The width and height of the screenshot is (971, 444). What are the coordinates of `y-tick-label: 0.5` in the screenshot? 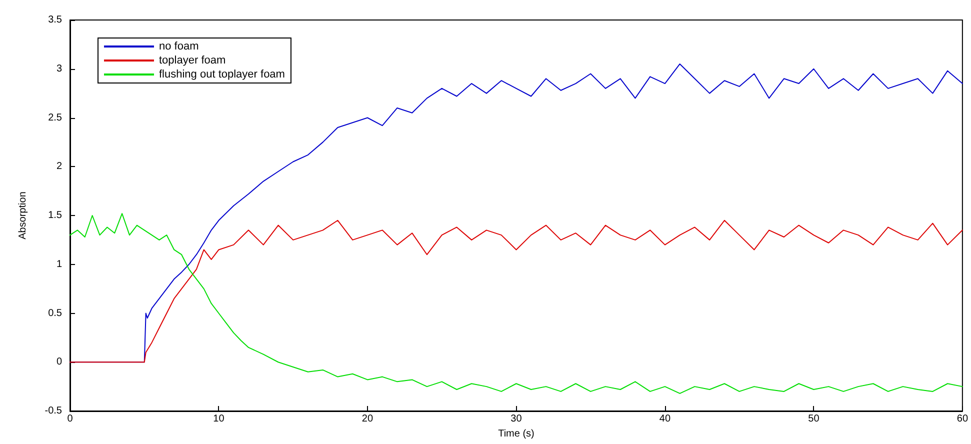 It's located at (55, 313).